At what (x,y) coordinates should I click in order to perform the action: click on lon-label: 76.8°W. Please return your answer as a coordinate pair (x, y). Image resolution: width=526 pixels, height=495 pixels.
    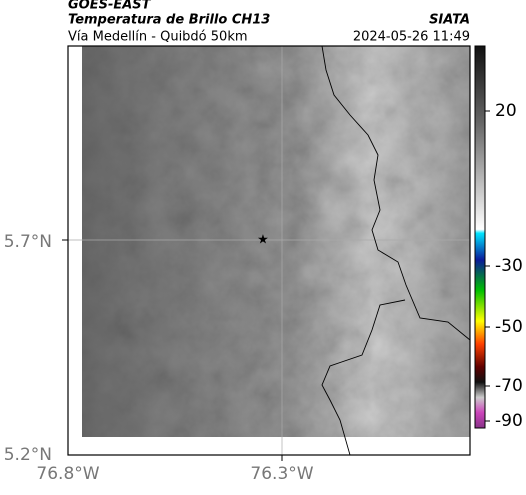
    Looking at the image, I should click on (67, 474).